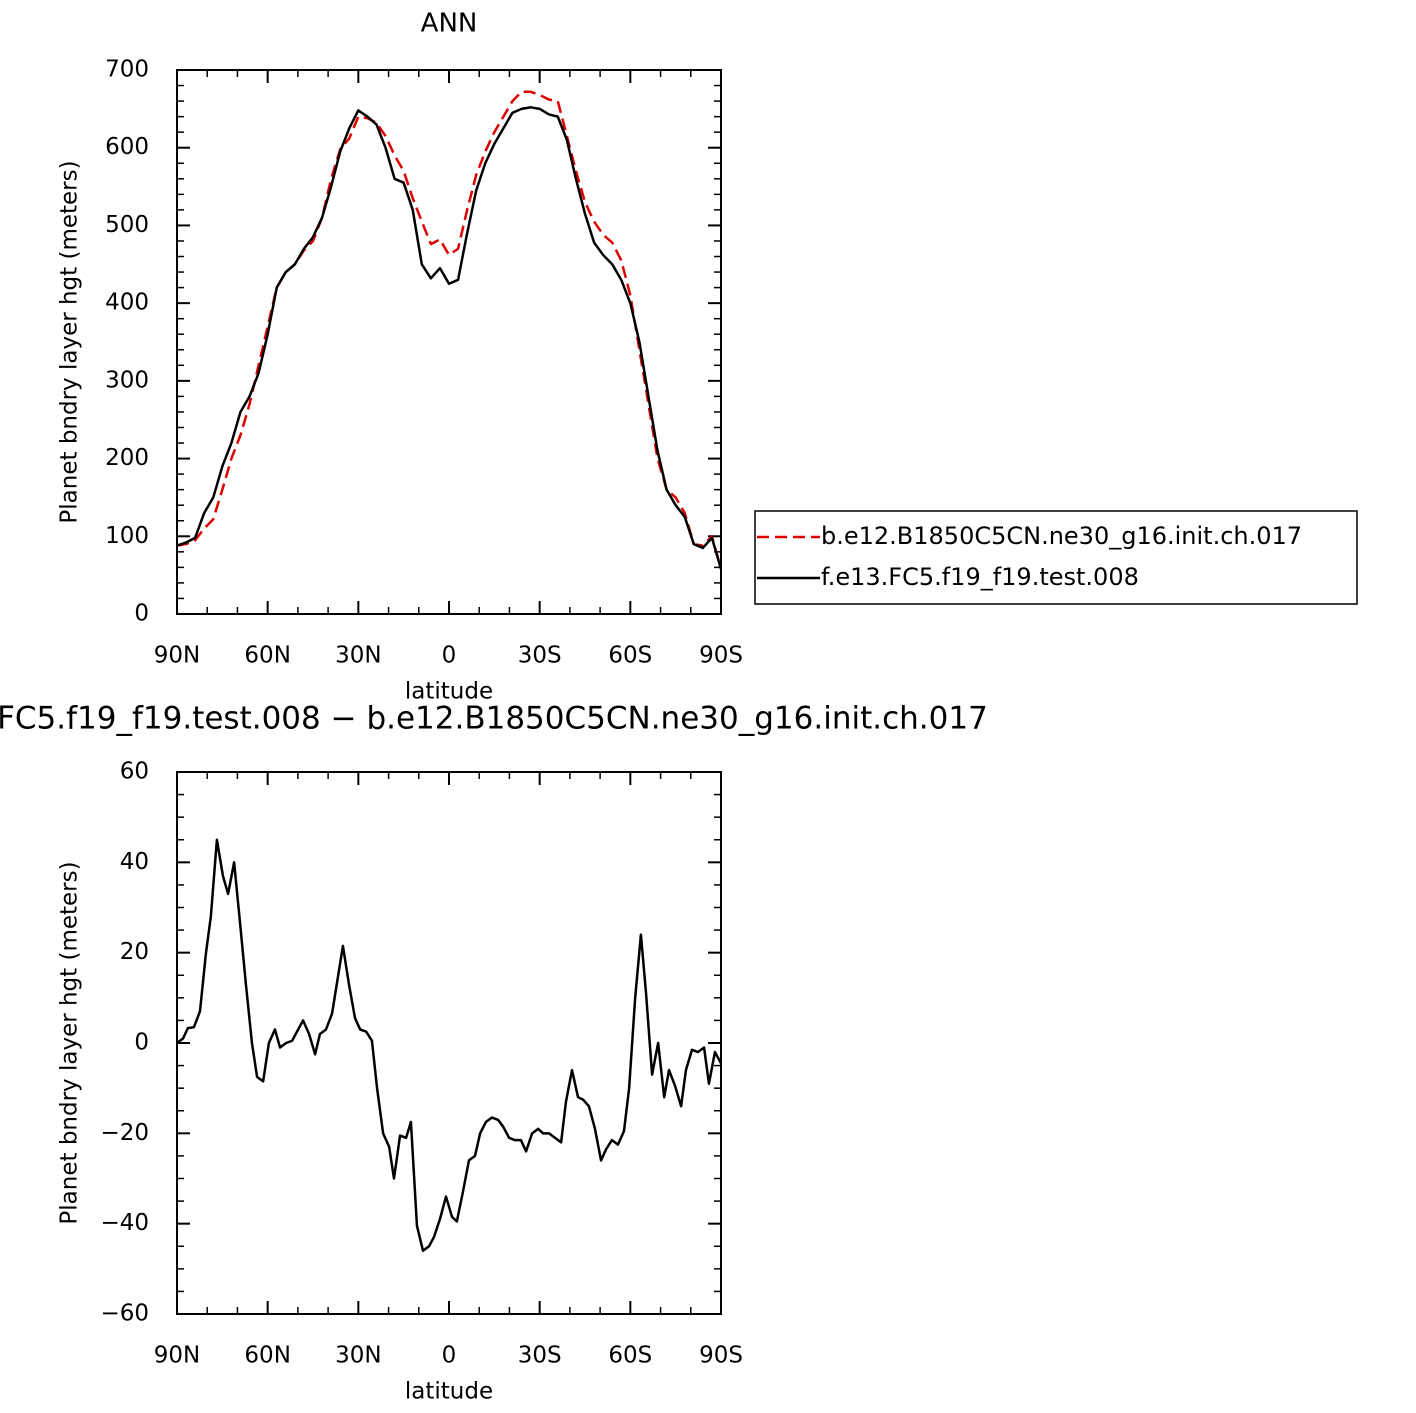 The width and height of the screenshot is (1416, 1413). What do you see at coordinates (124, 1223) in the screenshot?
I see `y-tick-label: −40` at bounding box center [124, 1223].